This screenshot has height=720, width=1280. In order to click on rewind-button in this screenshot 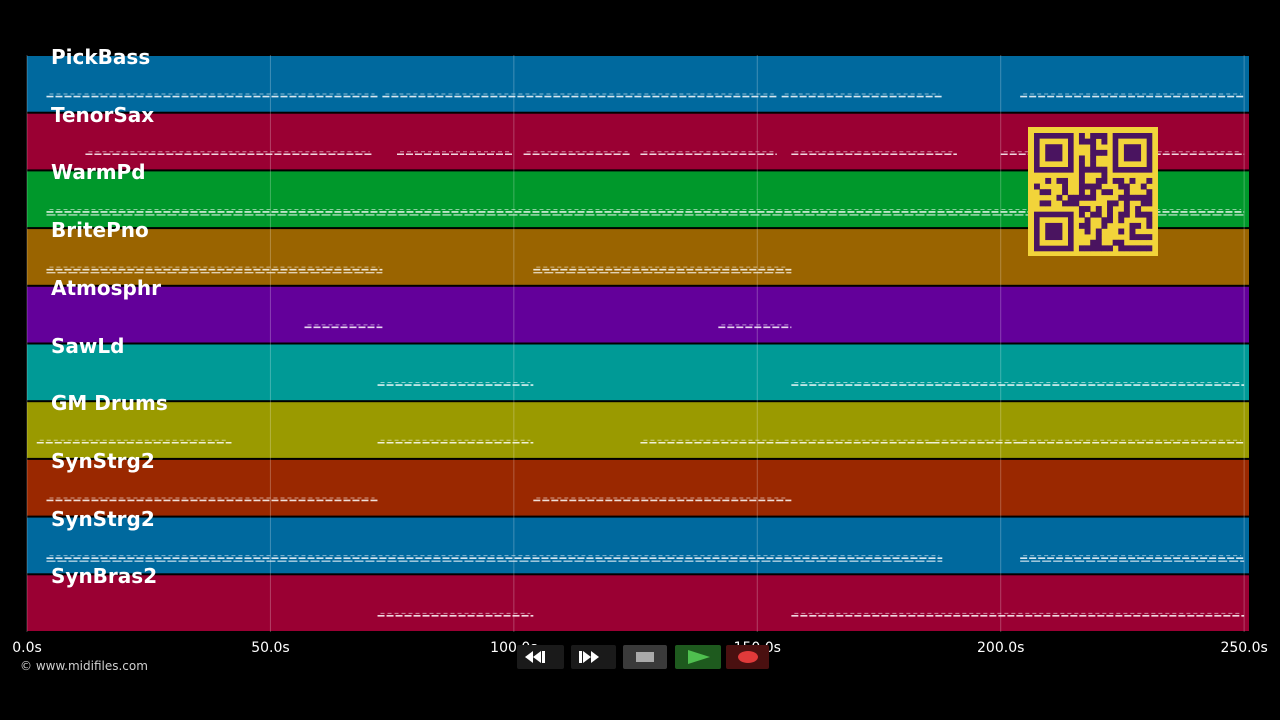, I will do `click(540, 657)`.